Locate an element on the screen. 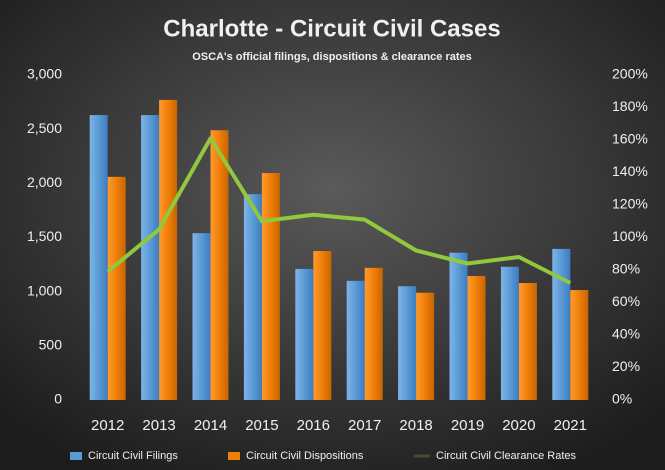 This screenshot has width=665, height=470. y2-tick-label: 140% is located at coordinates (630, 171).